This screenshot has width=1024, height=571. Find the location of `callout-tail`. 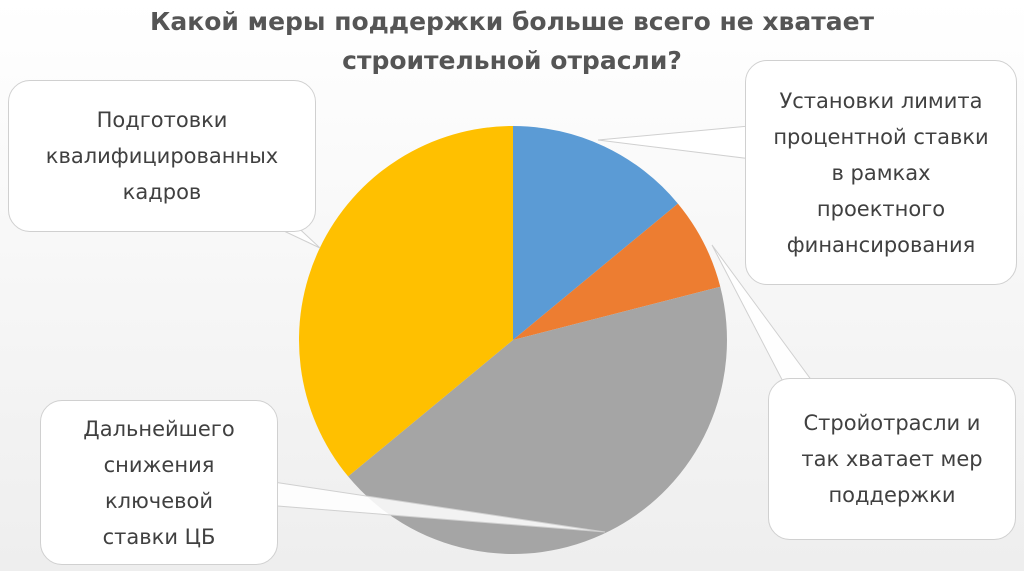

callout-tail is located at coordinates (679, 142).